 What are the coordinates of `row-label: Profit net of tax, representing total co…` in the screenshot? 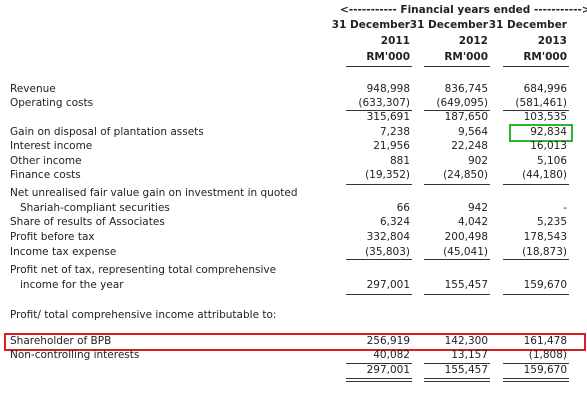 It's located at (143, 270).